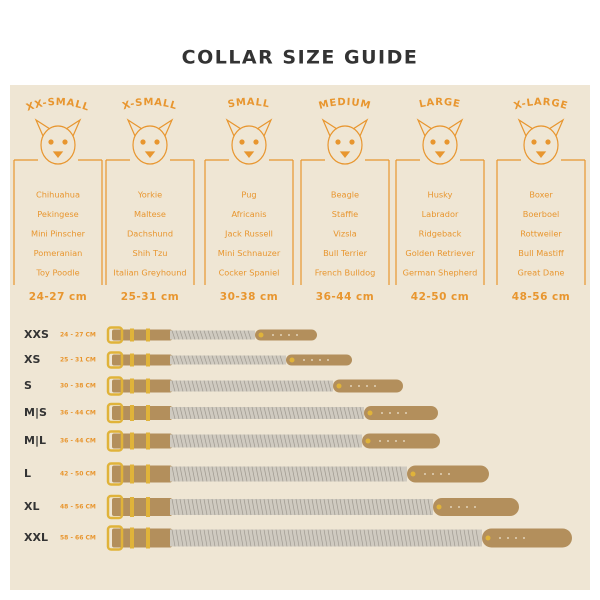 The width and height of the screenshot is (600, 600). I want to click on size-header-text: X-LARGE, so click(541, 104).